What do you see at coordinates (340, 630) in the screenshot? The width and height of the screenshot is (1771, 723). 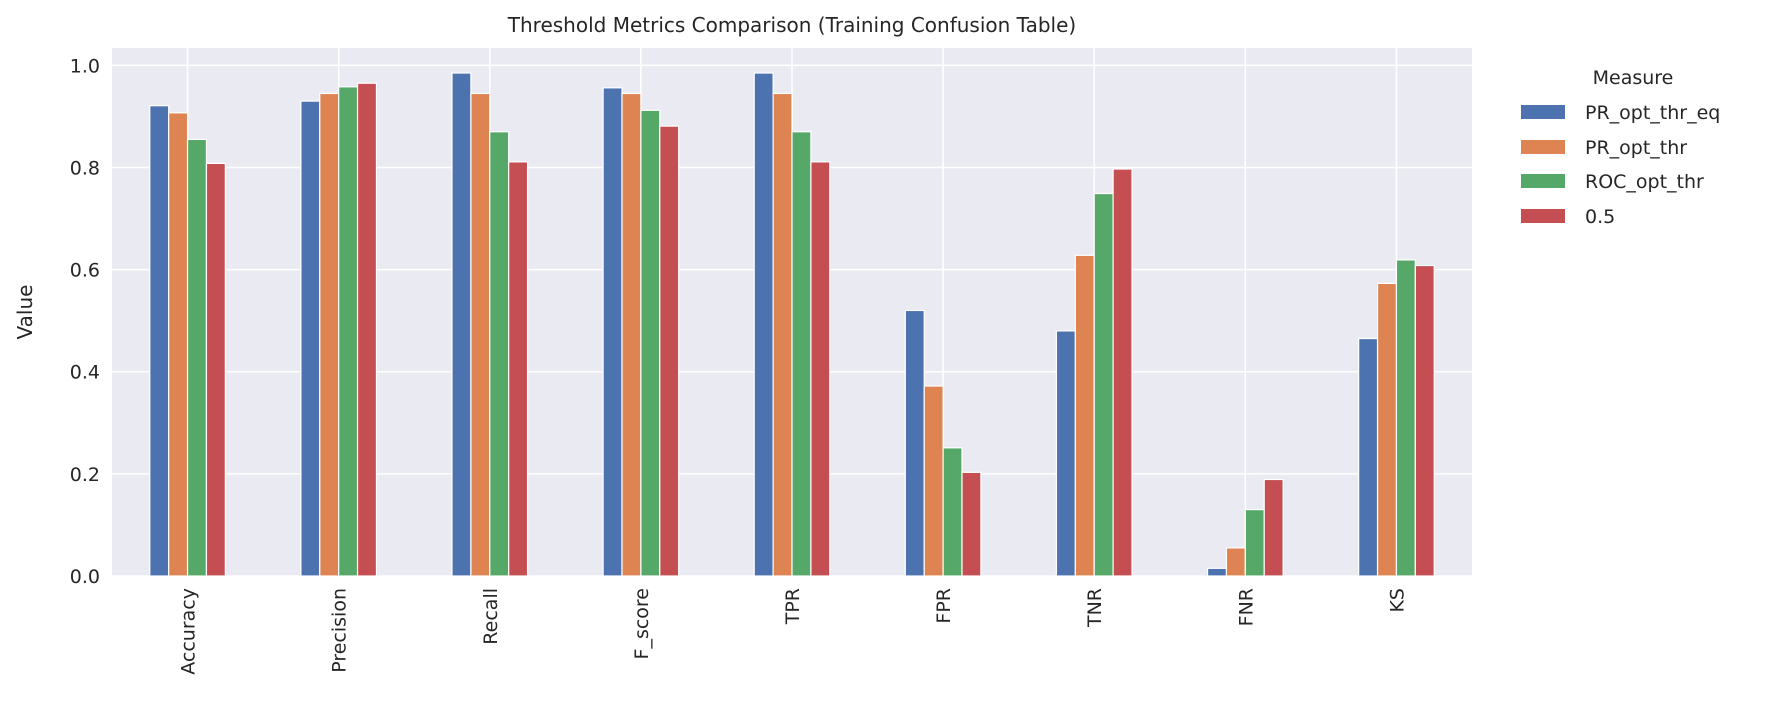 I see `x-tick-label: Precision` at bounding box center [340, 630].